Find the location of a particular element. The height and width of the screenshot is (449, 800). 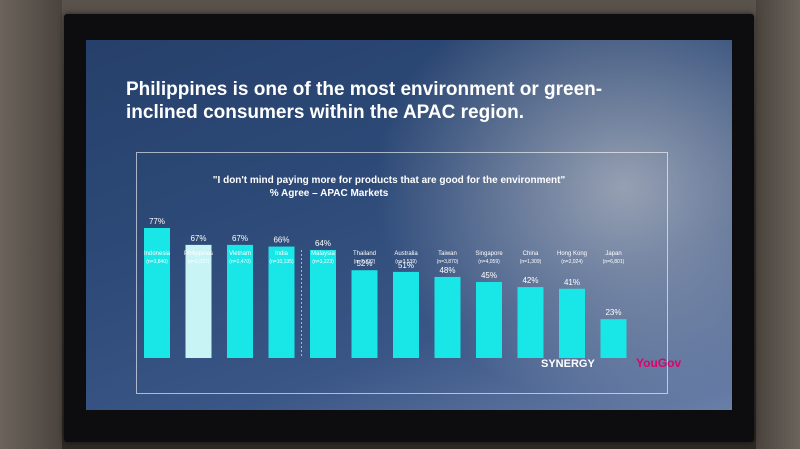

sample-size-label: (n=6,801) is located at coordinates (614, 262).